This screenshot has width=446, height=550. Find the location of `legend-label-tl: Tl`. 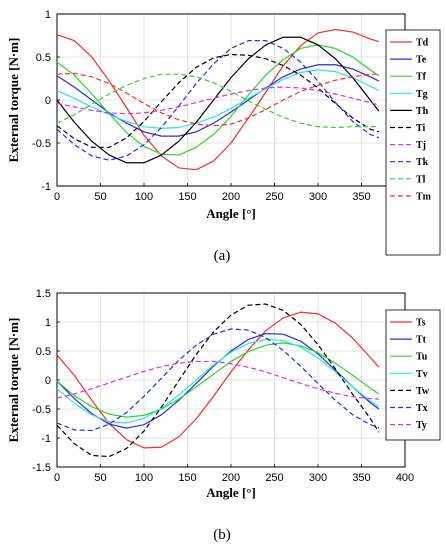

legend-label-tl: Tl is located at coordinates (421, 179).